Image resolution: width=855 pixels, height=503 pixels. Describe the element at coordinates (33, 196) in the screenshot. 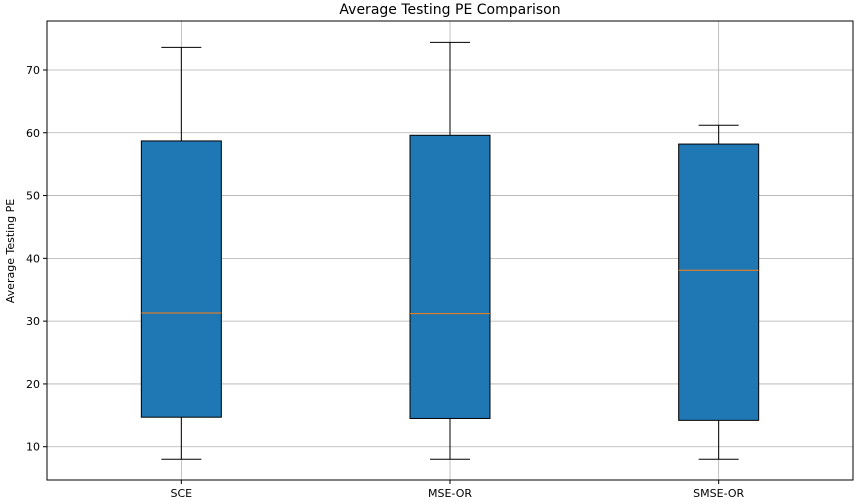

I see `y-tick-label: 50` at that location.